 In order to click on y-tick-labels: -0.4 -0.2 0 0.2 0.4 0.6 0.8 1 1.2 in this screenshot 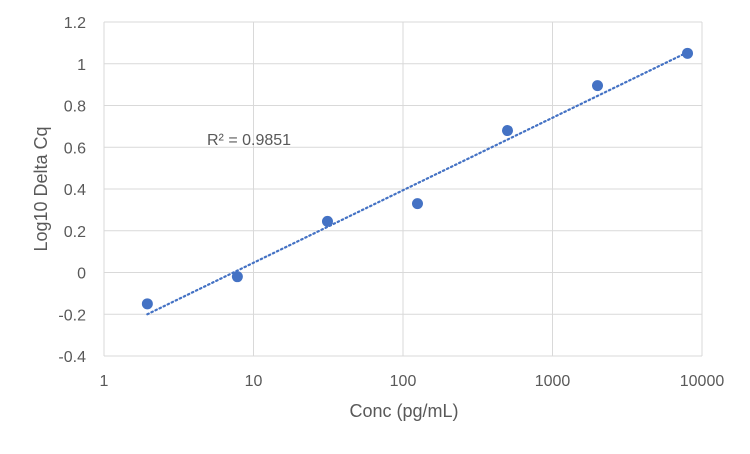, I will do `click(72, 190)`.